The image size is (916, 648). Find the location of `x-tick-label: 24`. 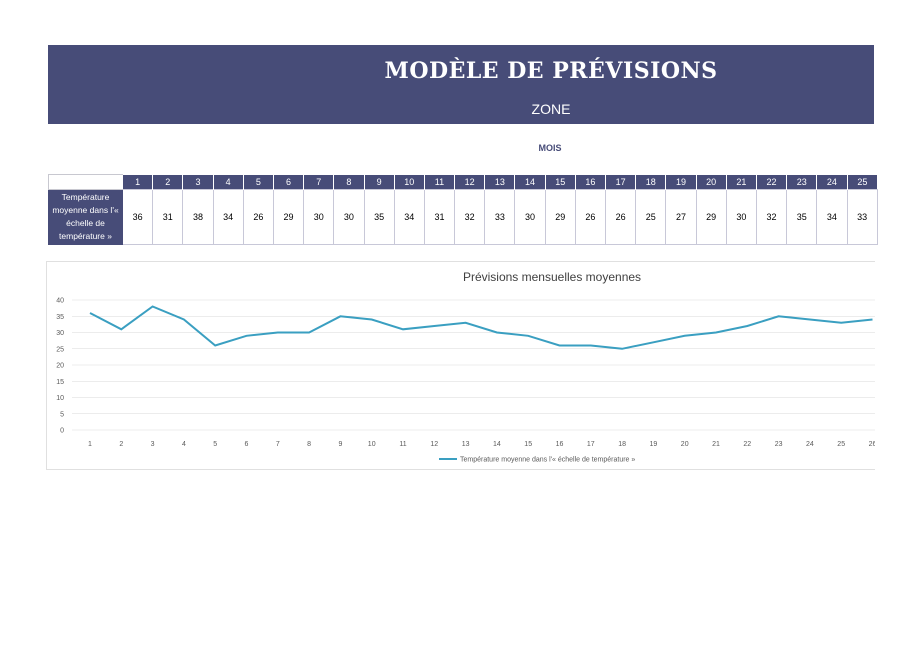

x-tick-label: 24 is located at coordinates (810, 444).